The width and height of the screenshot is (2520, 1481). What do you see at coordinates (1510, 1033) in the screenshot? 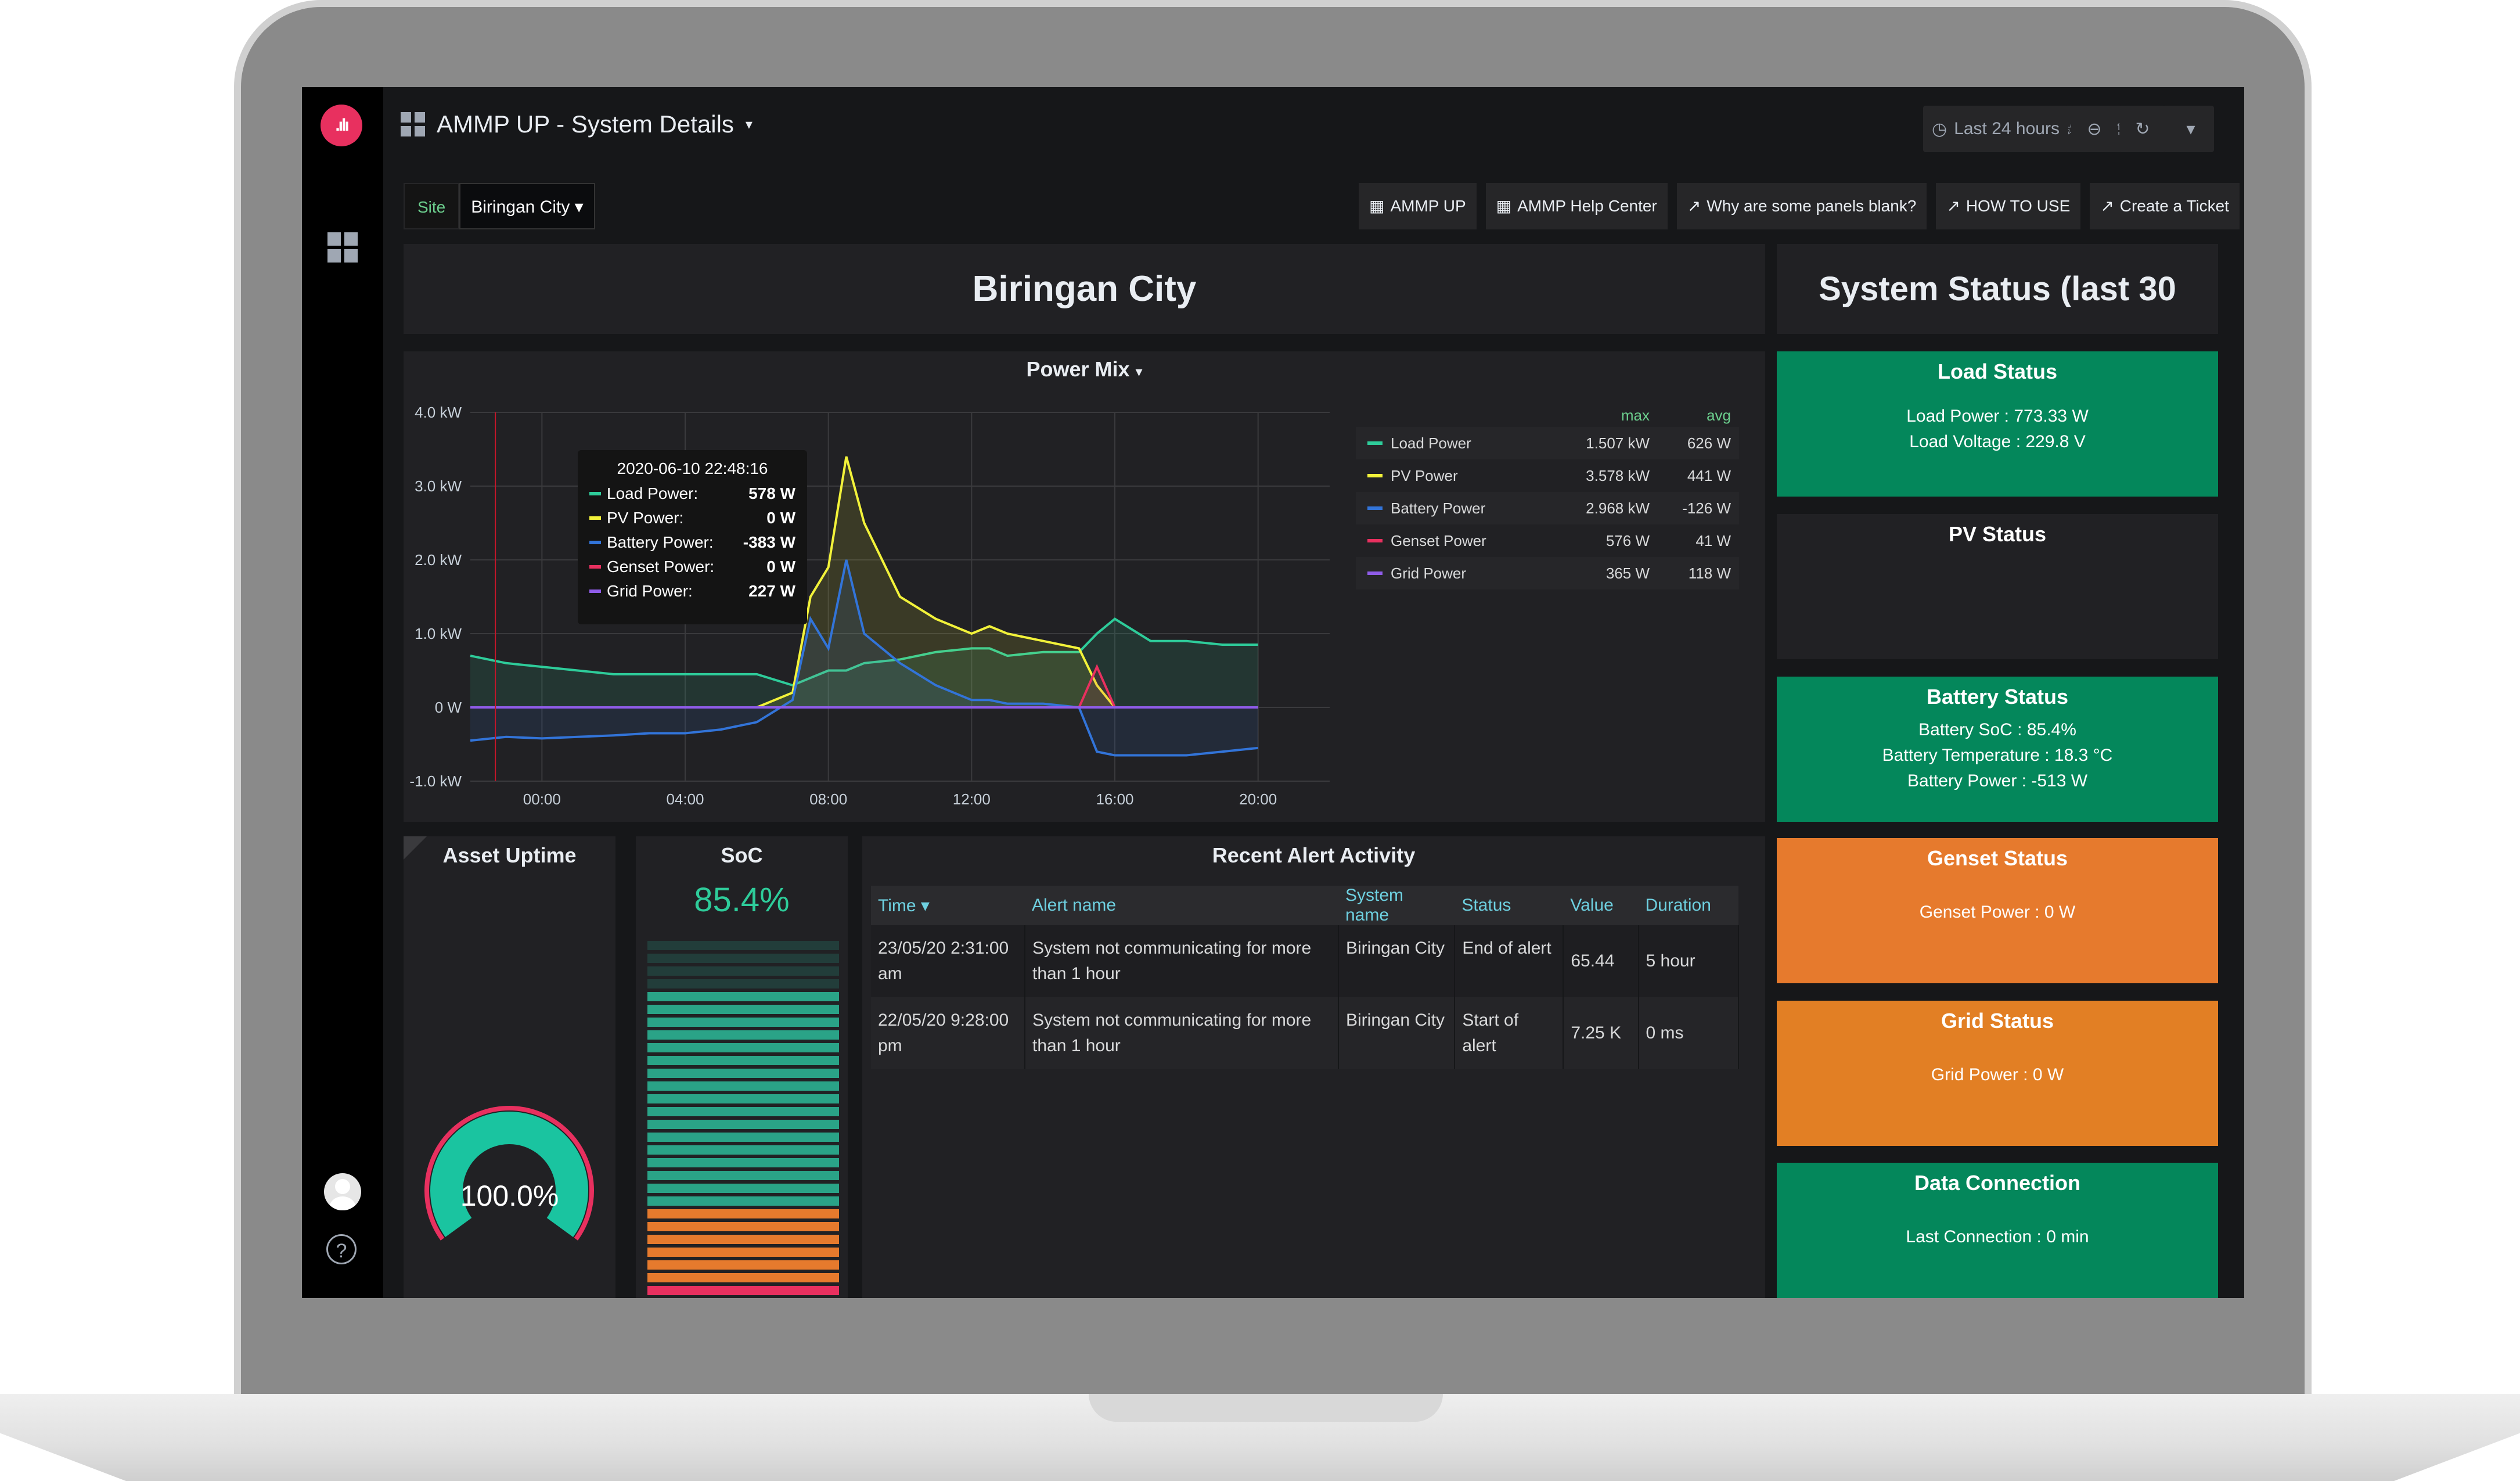
I see `table-cell: Start of alert` at bounding box center [1510, 1033].